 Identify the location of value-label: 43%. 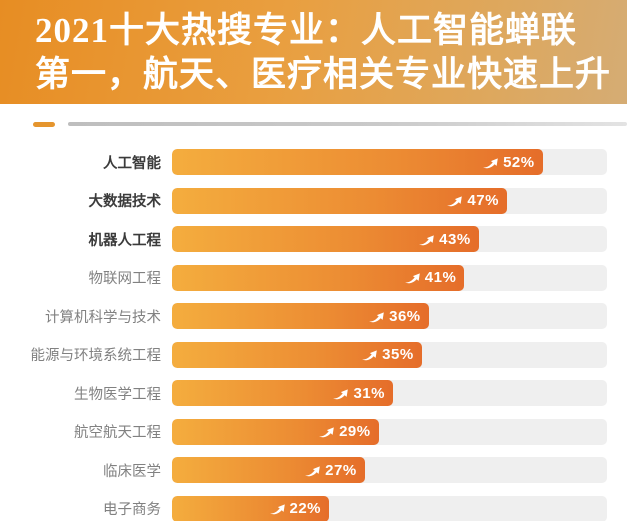
(455, 239).